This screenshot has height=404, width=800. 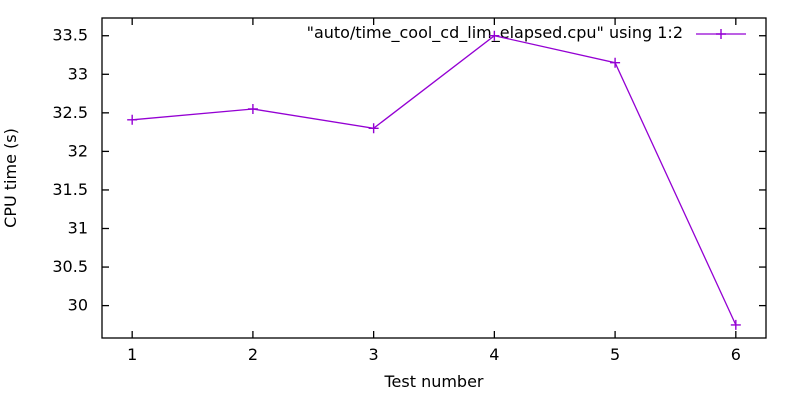 I want to click on y-tick-label: 32.5, so click(x=70, y=112).